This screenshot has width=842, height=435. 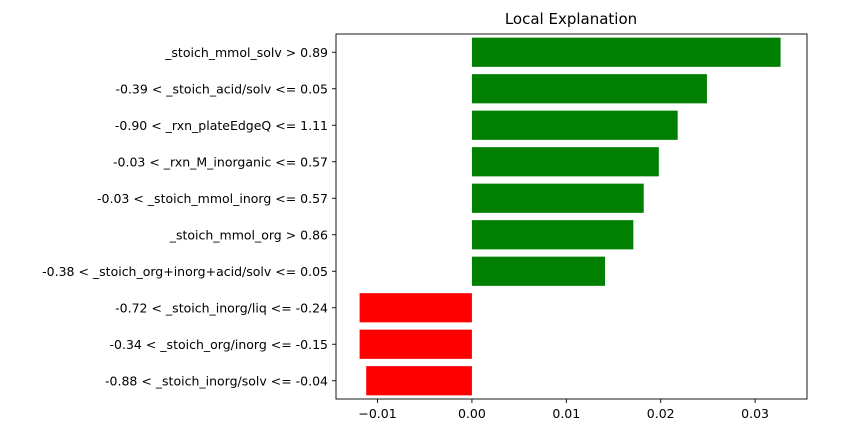 What do you see at coordinates (221, 307) in the screenshot?
I see `y-tick-label: -0.72 < _stoich_inorg/liq <= -0.24` at bounding box center [221, 307].